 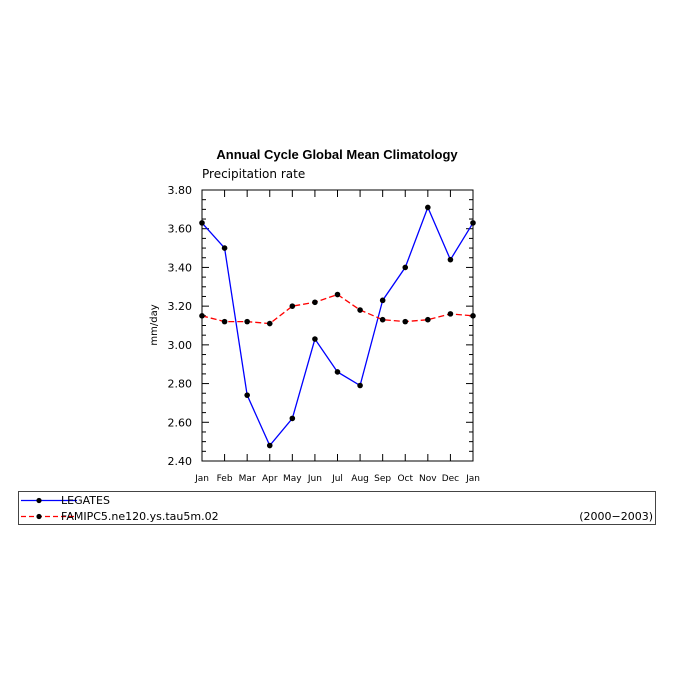 What do you see at coordinates (292, 479) in the screenshot?
I see `x-tick-label: May` at bounding box center [292, 479].